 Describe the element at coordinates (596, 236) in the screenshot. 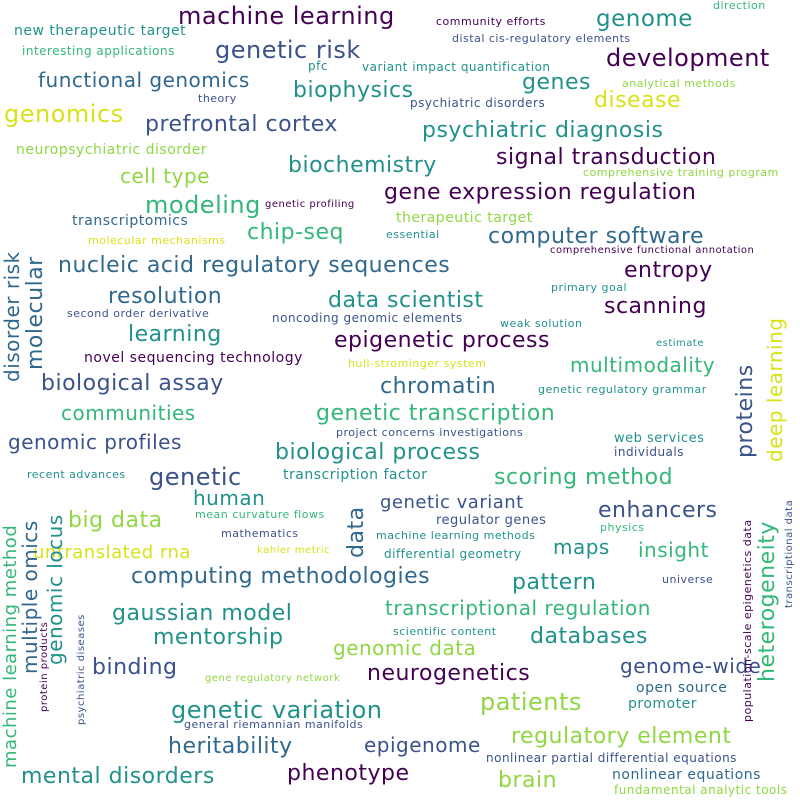

I see `cloud-word: computer software` at that location.